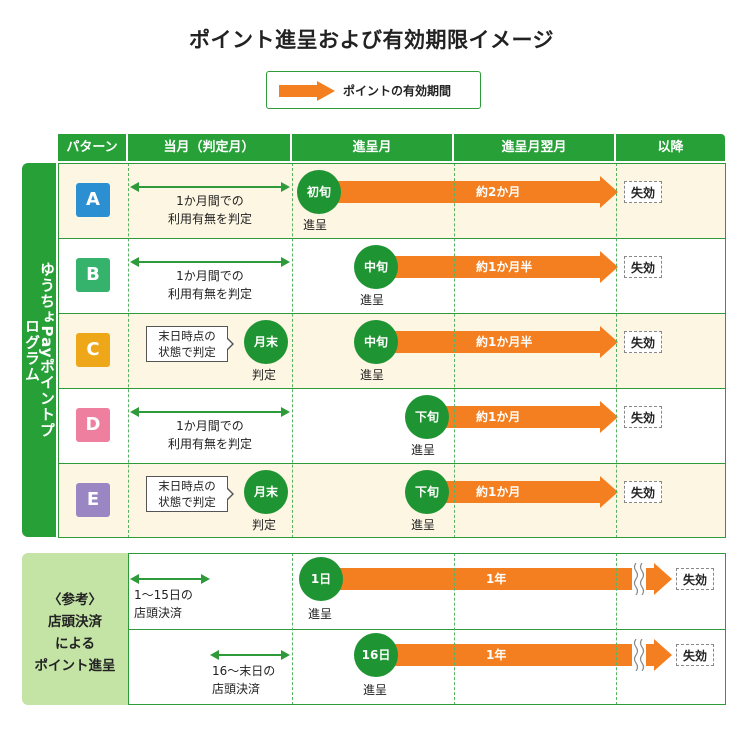  I want to click on pattern-badge: C, so click(93, 350).